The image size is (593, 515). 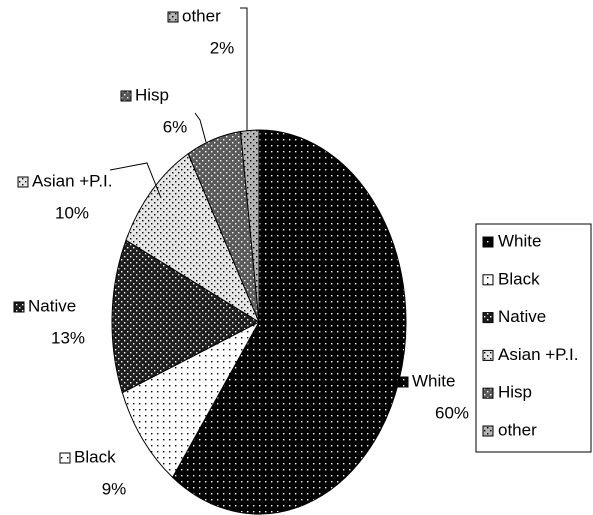 What do you see at coordinates (52, 305) in the screenshot?
I see `data-label-name: Native` at bounding box center [52, 305].